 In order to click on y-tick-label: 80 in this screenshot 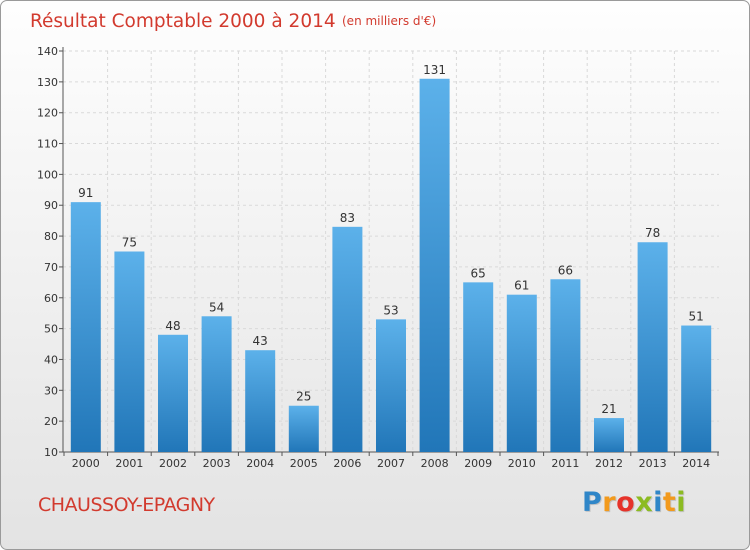, I will do `click(51, 236)`.